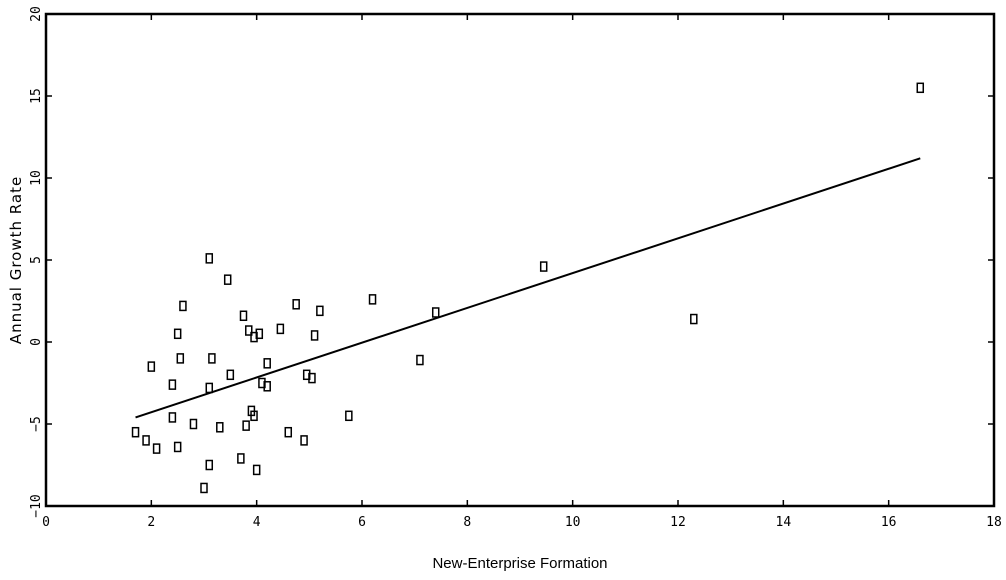 The width and height of the screenshot is (1006, 580). What do you see at coordinates (784, 522) in the screenshot?
I see `x-tick-label: 14` at bounding box center [784, 522].